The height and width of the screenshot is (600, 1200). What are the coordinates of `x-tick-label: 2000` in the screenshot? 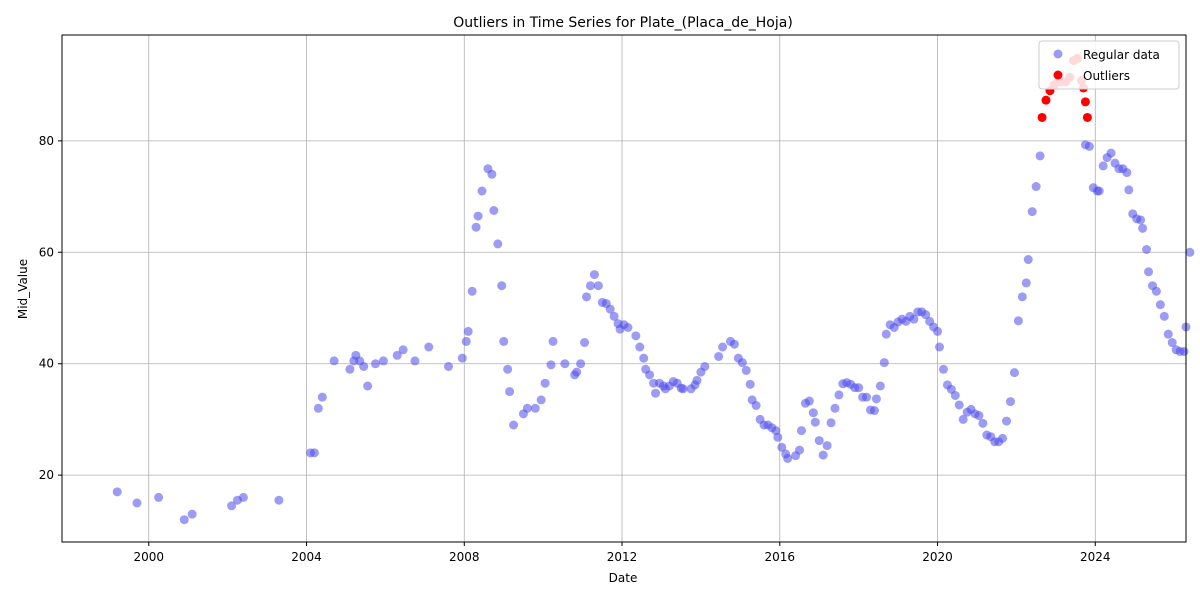 It's located at (148, 557).